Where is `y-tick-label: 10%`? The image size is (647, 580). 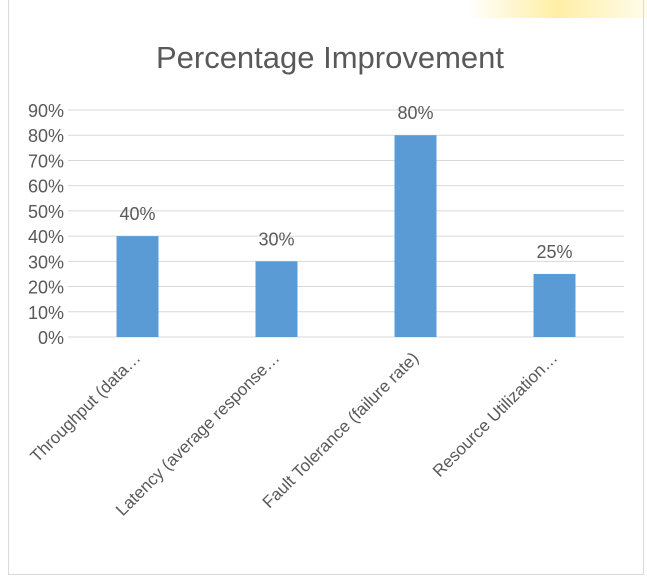 y-tick-label: 10% is located at coordinates (46, 313).